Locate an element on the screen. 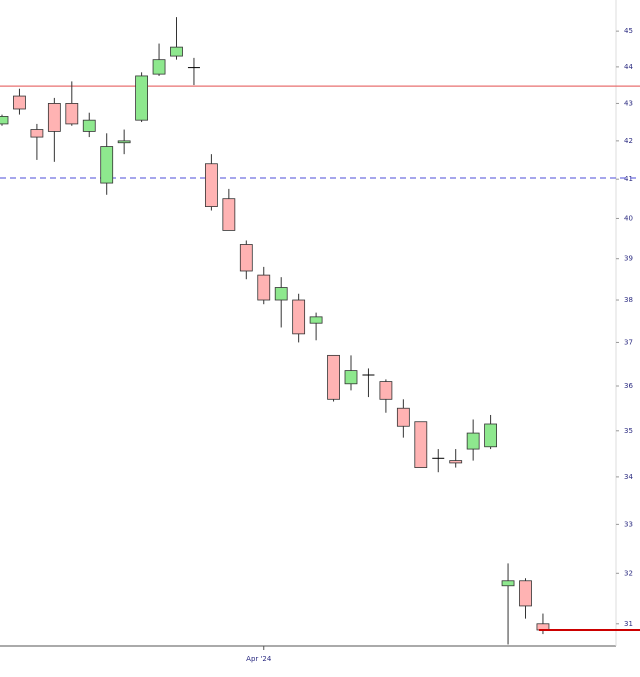 This screenshot has height=677, width=640. y-tick-label: 37 is located at coordinates (628, 342).